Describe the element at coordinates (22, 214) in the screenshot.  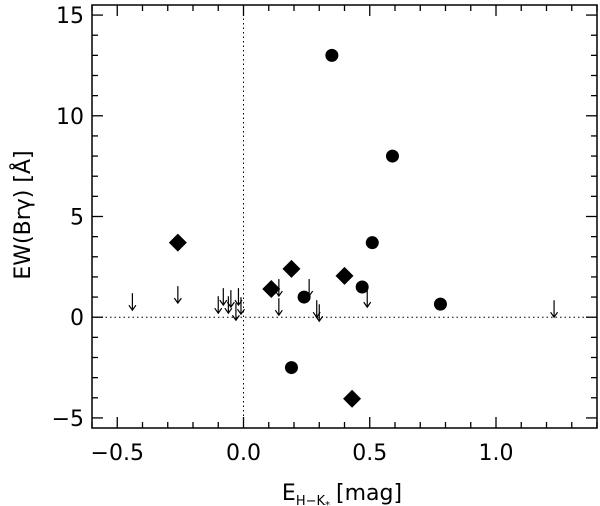
I see `y-axis-title: EW(Brγ) [Å]` at that location.